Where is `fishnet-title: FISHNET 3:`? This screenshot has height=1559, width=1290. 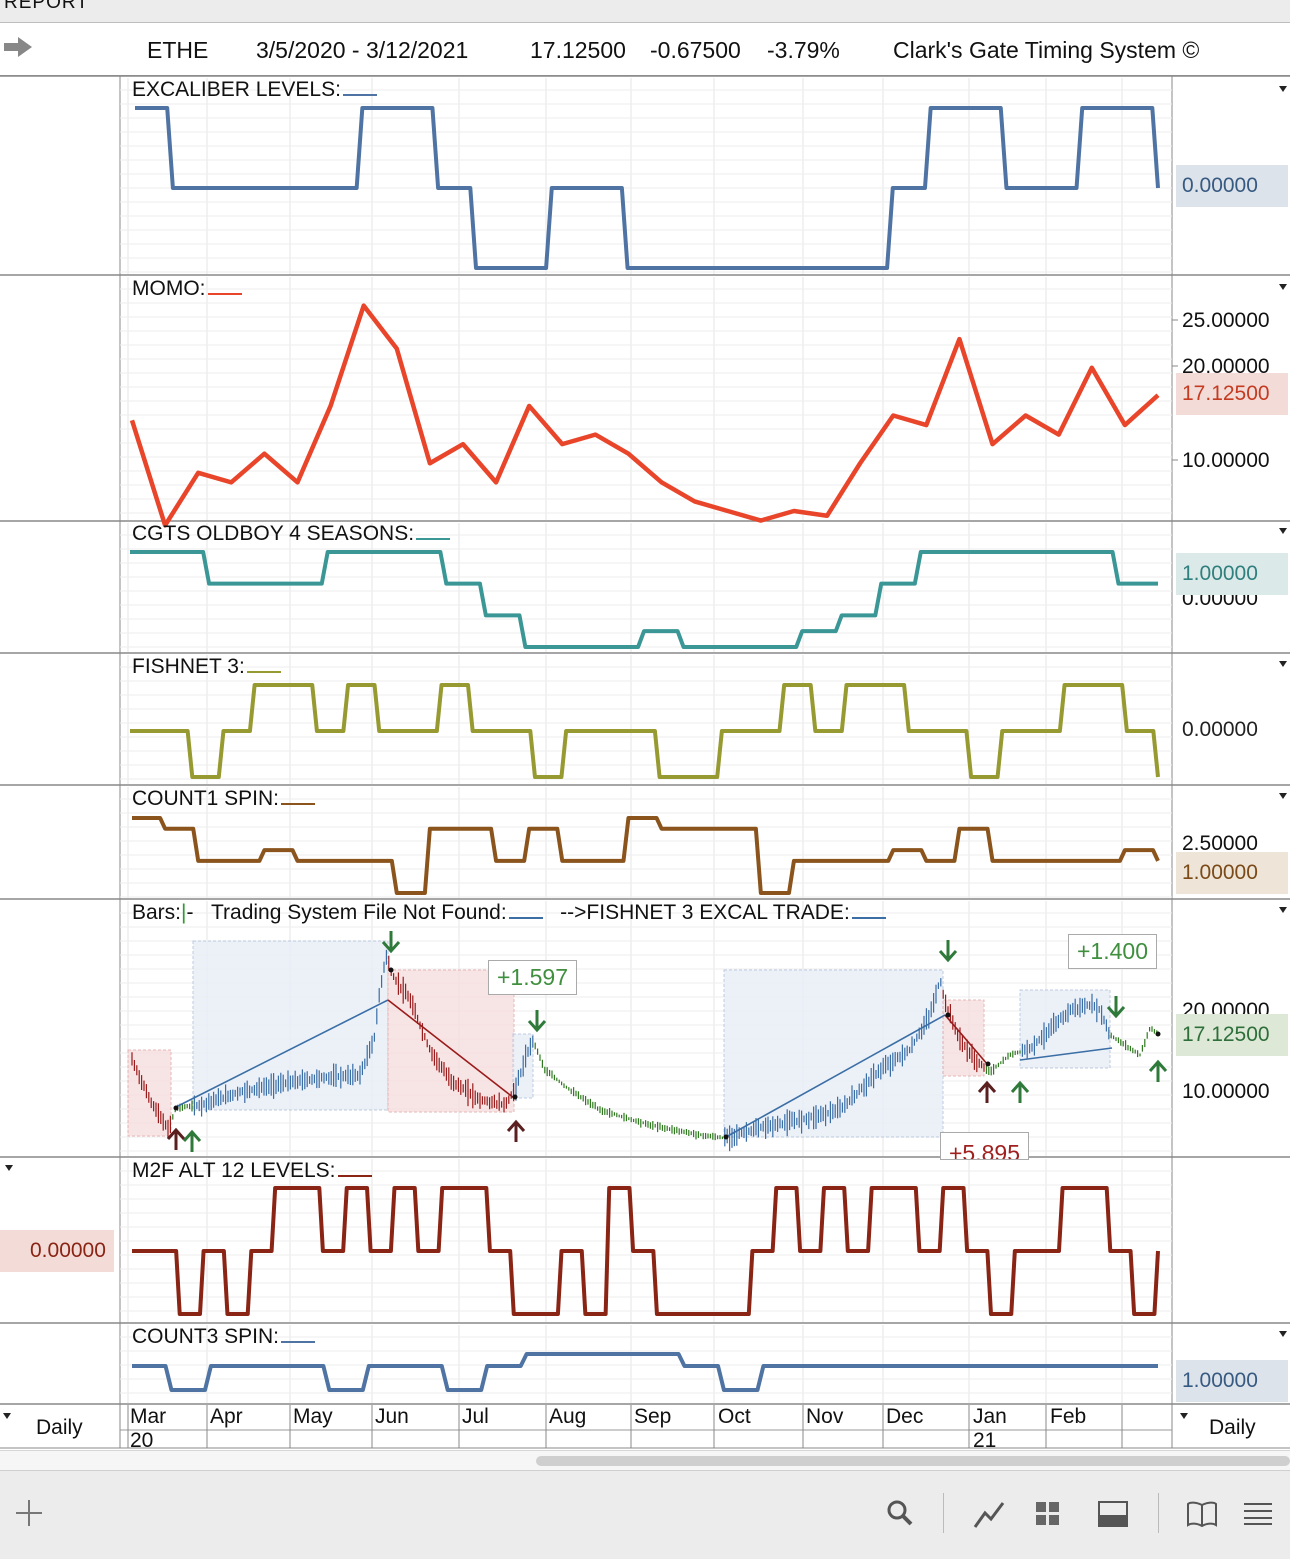 fishnet-title: FISHNET 3: is located at coordinates (206, 667).